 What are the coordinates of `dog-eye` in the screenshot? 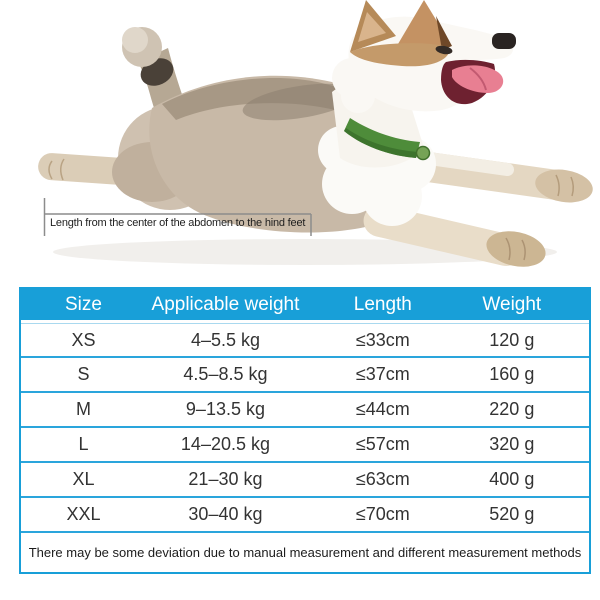 It's located at (444, 50).